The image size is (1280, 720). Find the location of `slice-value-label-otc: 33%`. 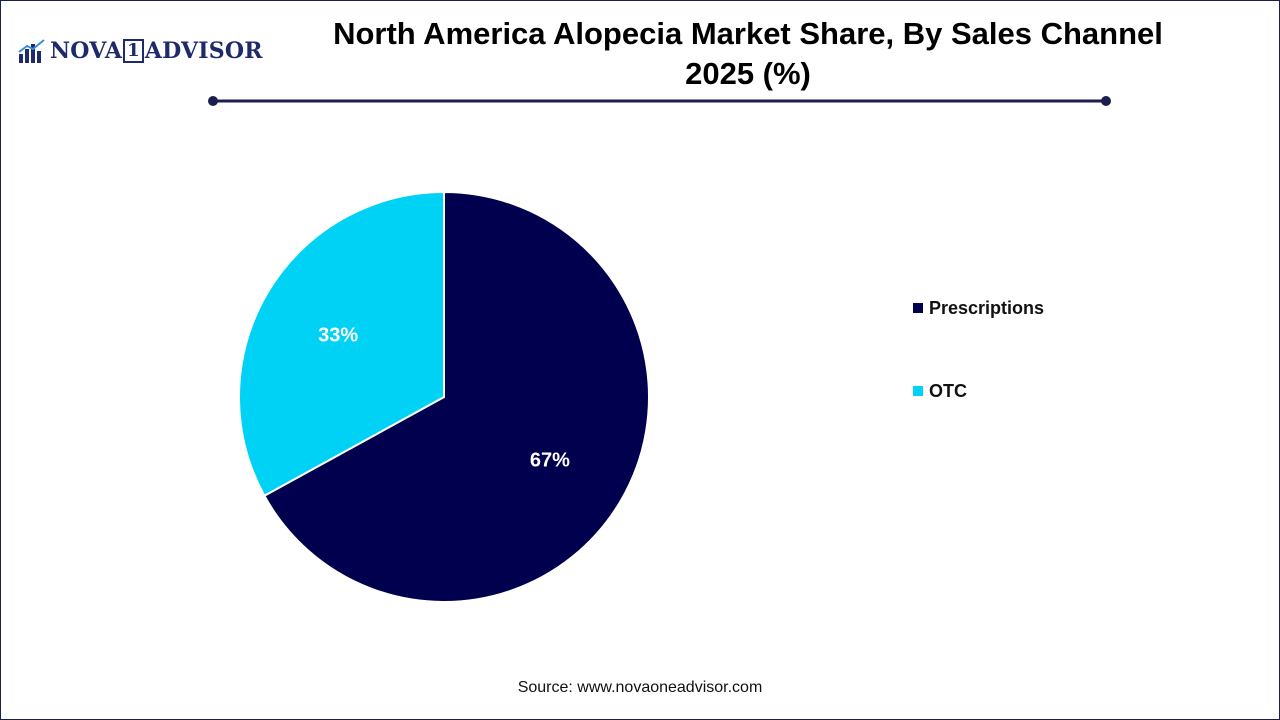

slice-value-label-otc: 33% is located at coordinates (338, 335).